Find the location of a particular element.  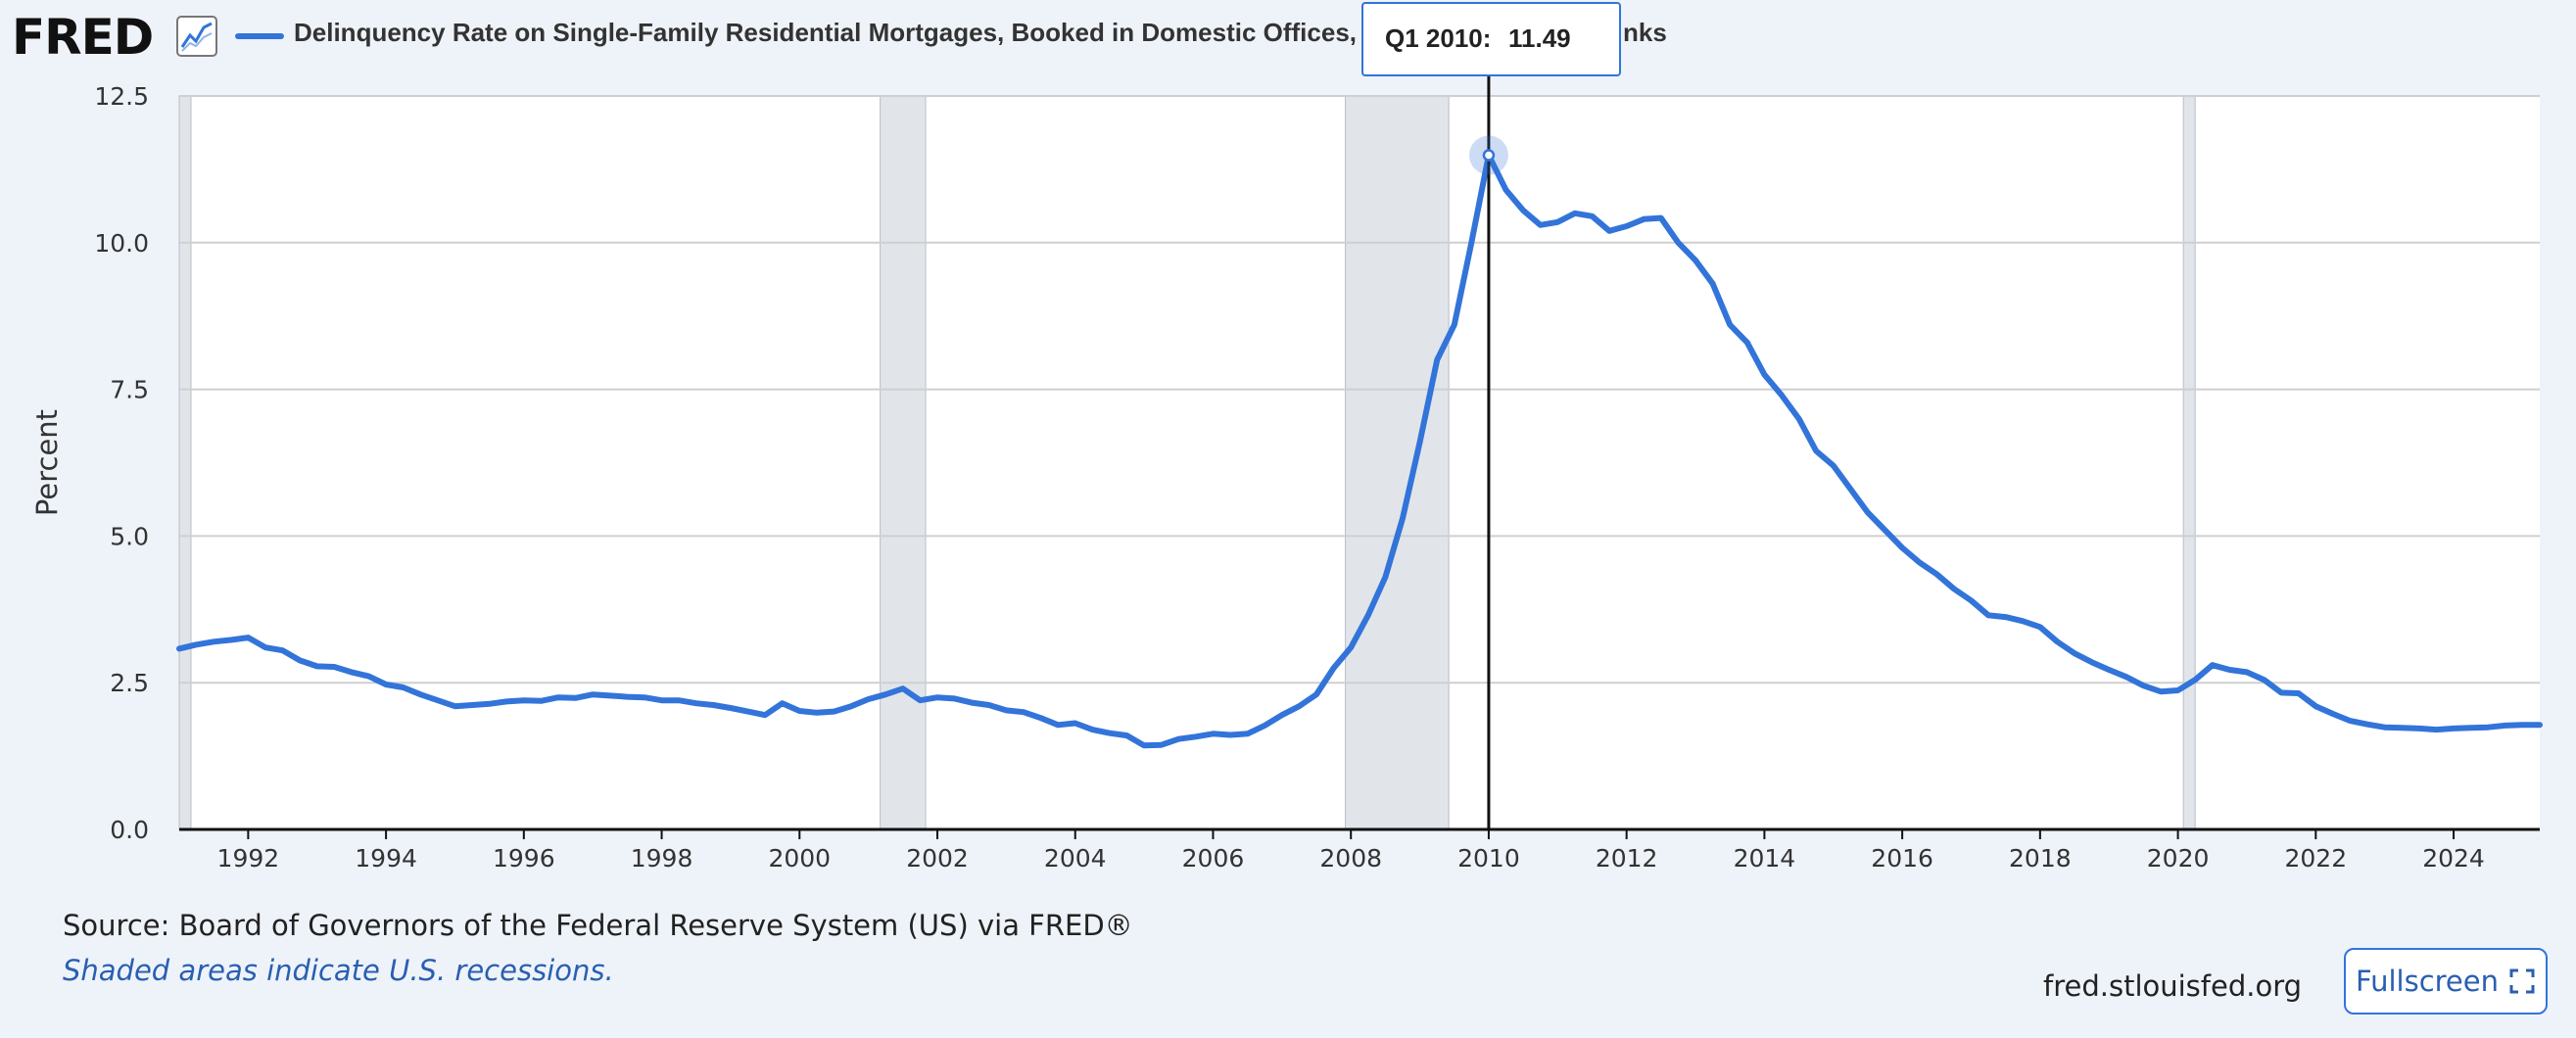

highlight-point is located at coordinates (1489, 155).